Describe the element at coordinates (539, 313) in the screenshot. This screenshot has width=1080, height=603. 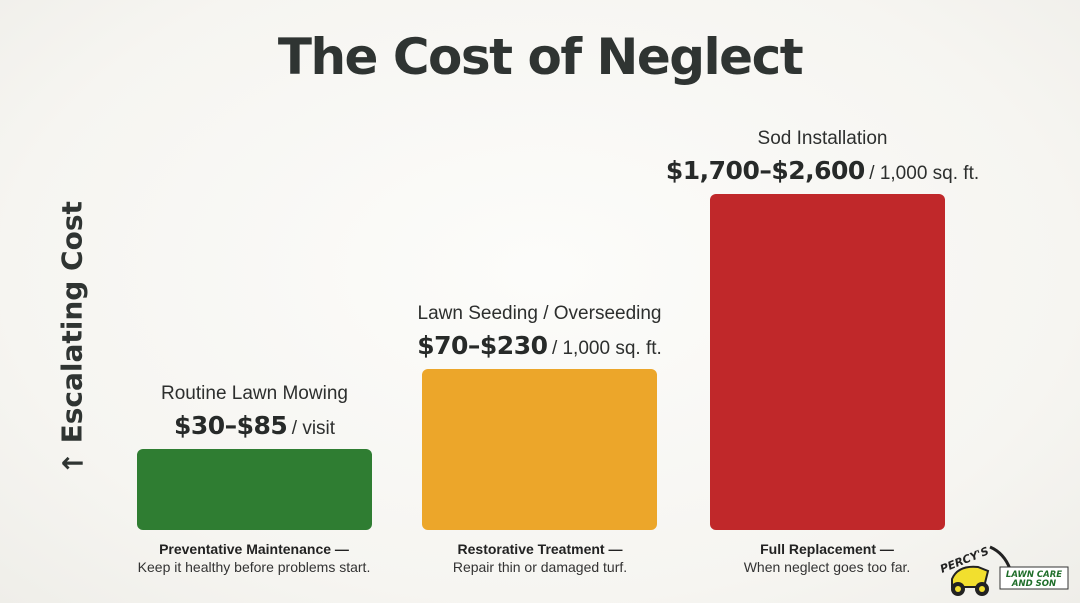
I see `service-name: Lawn Seeding / Overseeding` at that location.